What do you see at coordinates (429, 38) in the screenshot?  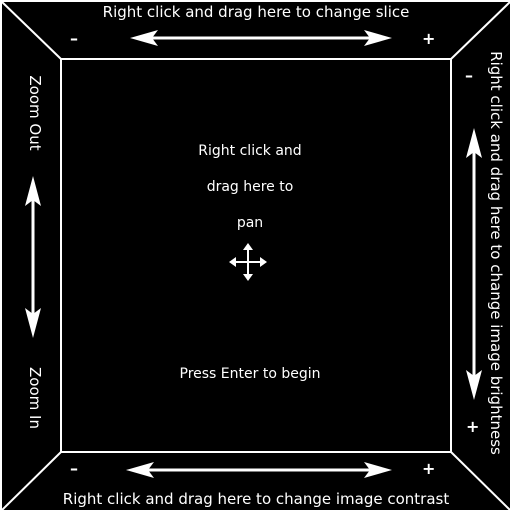 I see `slice-plus-sign: +` at bounding box center [429, 38].